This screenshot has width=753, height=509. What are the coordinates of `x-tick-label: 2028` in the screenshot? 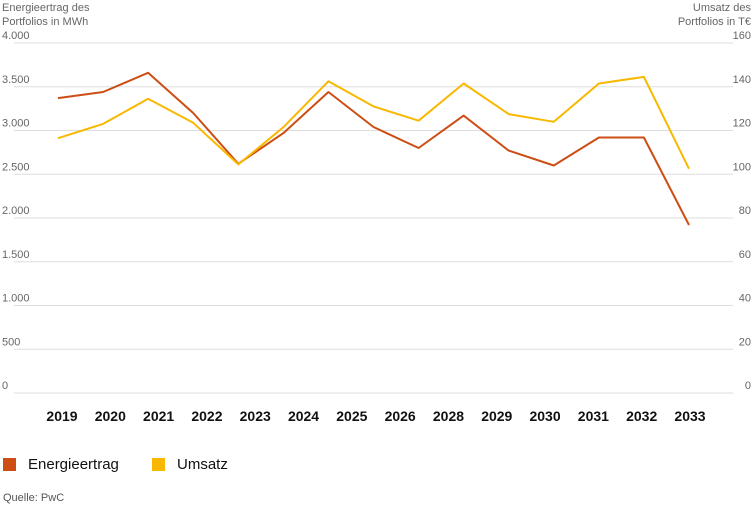 It's located at (448, 416).